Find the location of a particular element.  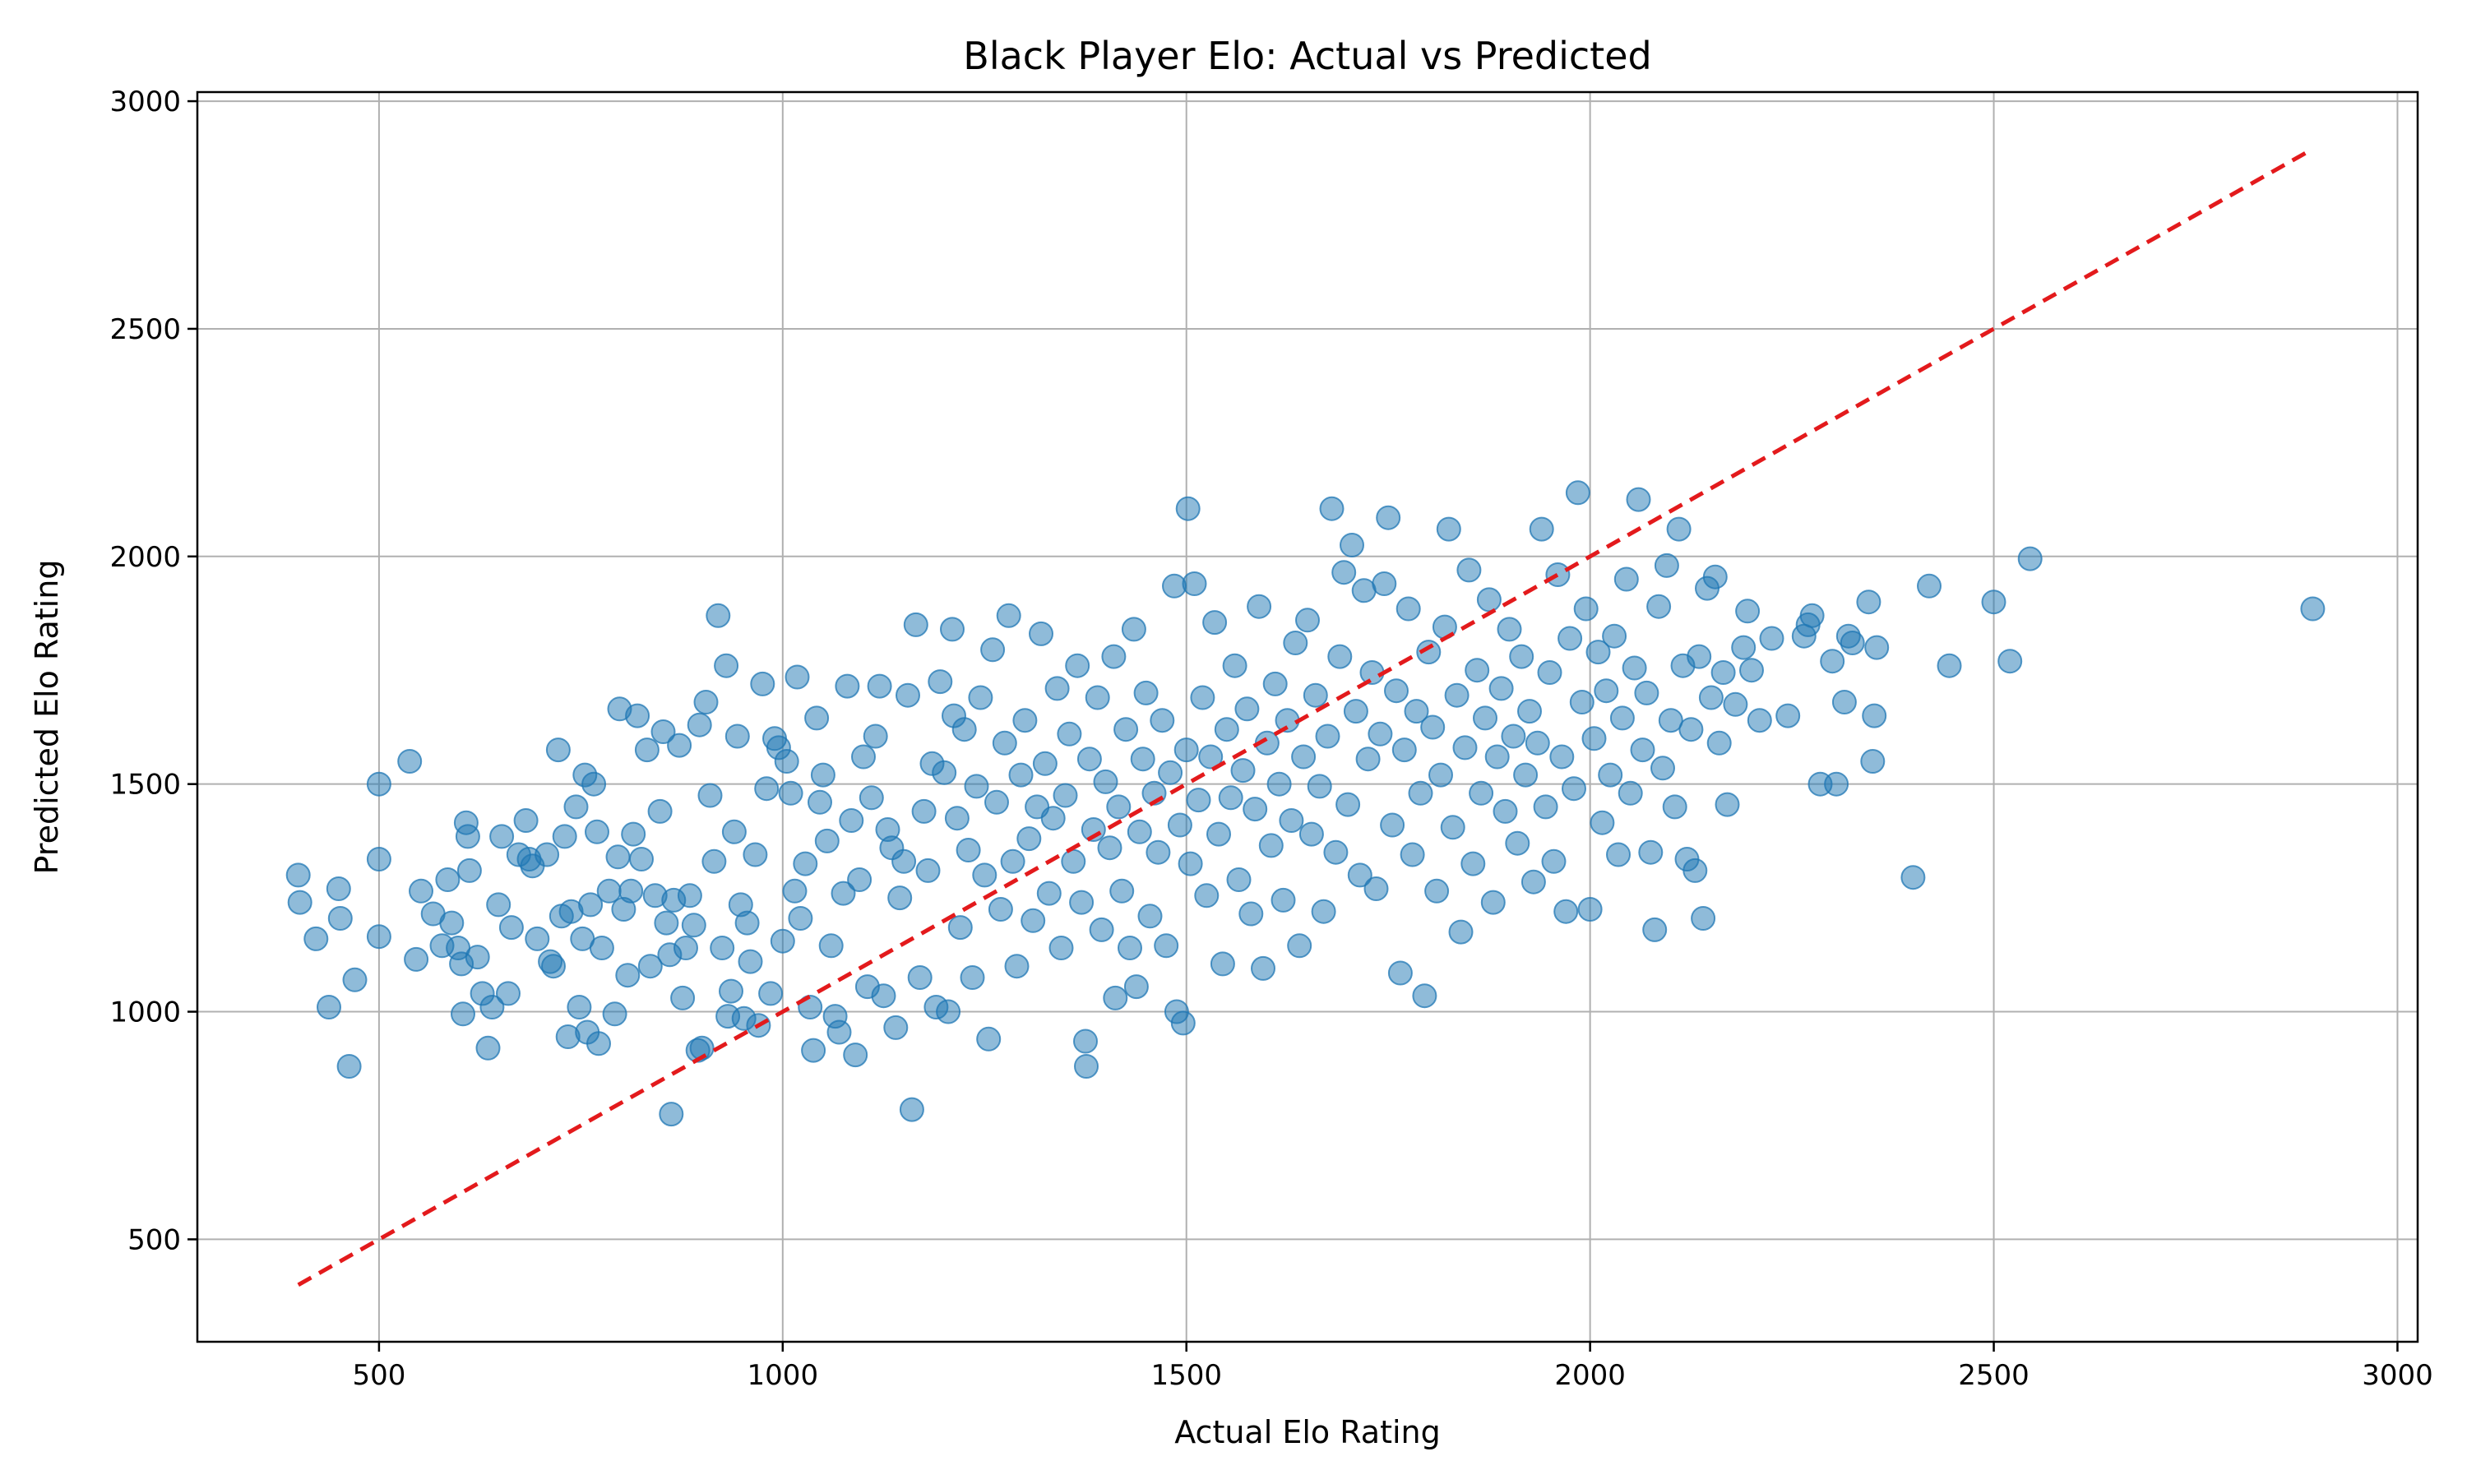

x-axis-label: Actual Elo Rating is located at coordinates (1307, 1432).